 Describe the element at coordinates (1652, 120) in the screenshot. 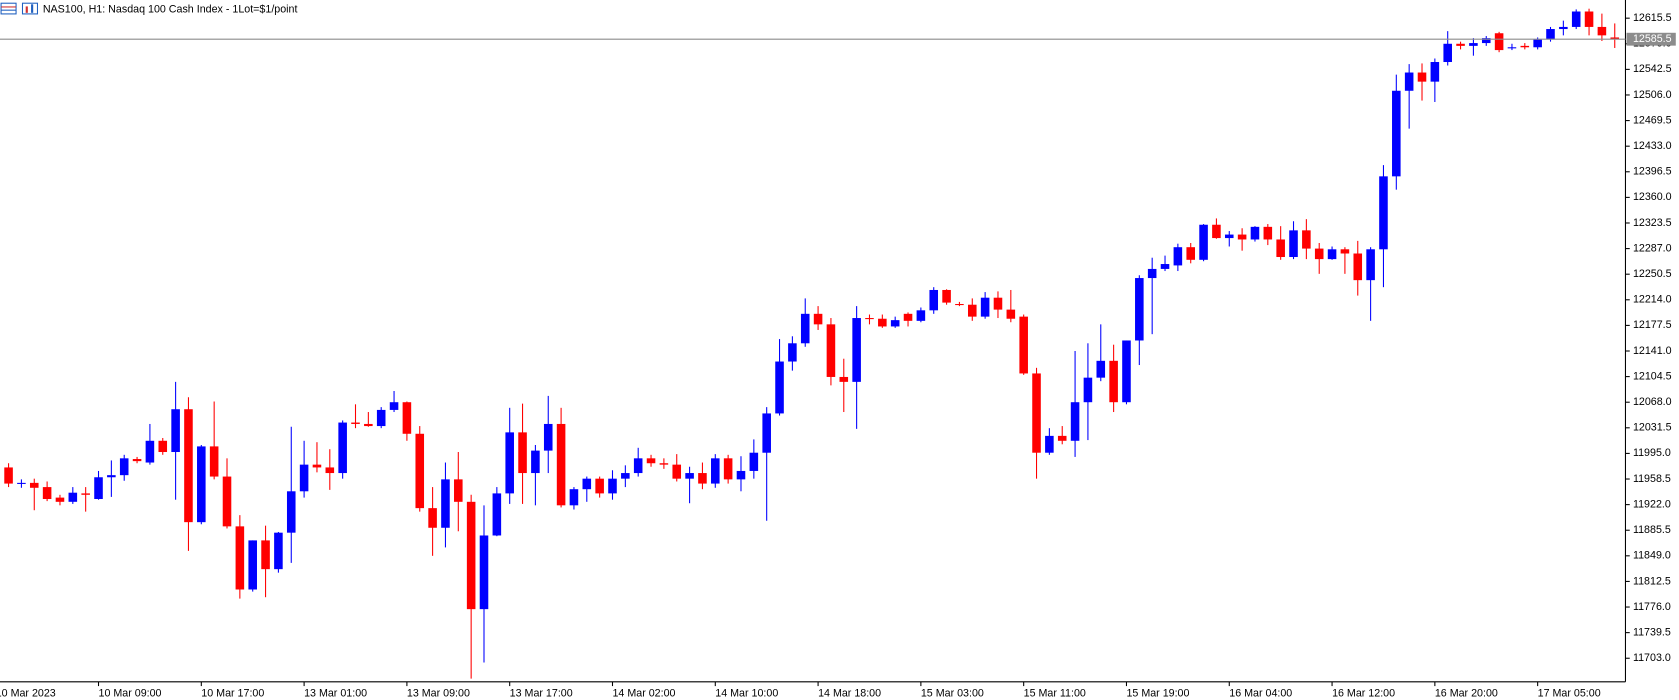

I see `y-tick-label: 12469.5` at that location.